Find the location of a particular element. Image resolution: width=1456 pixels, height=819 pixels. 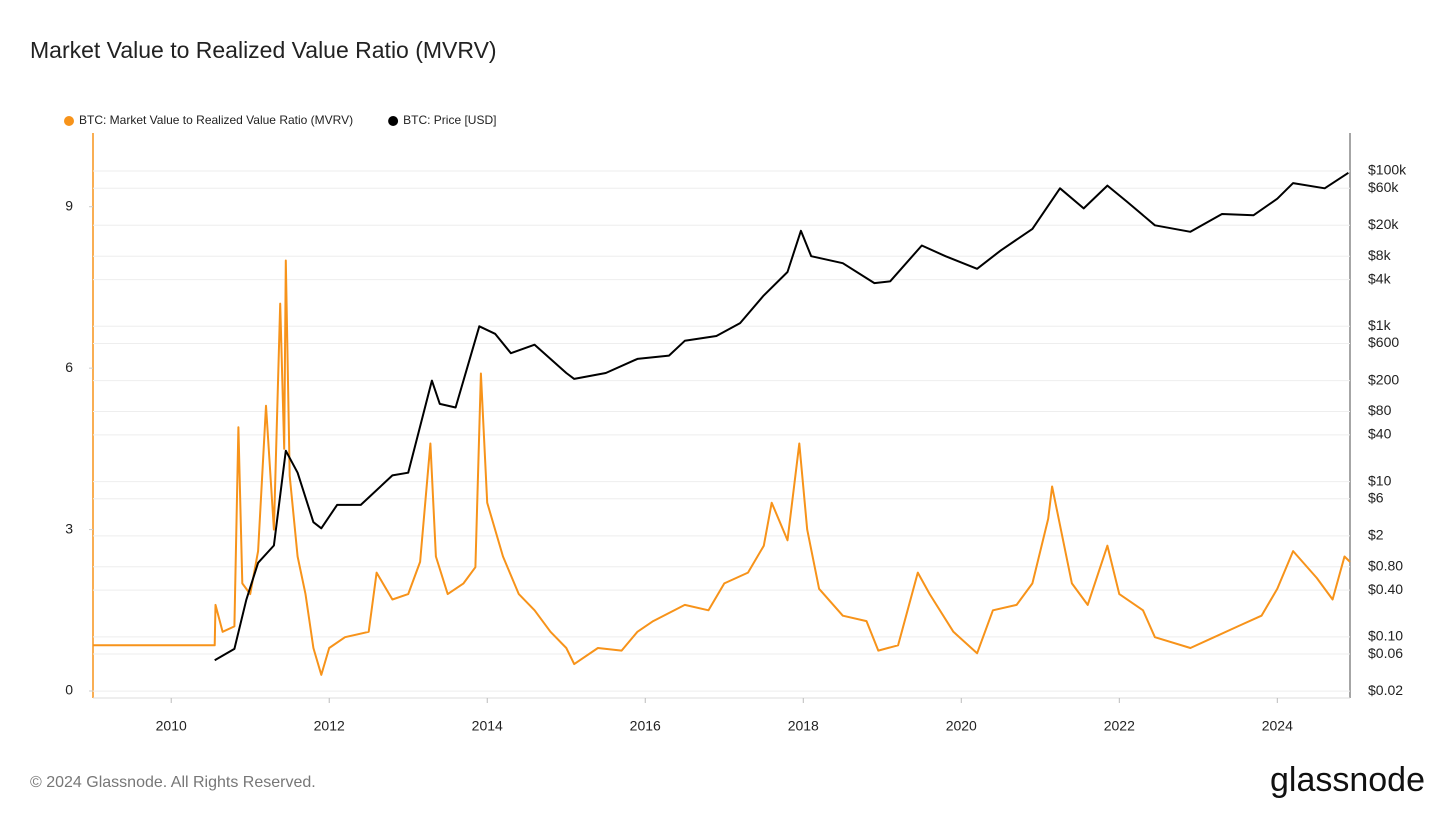

x-tick-label: 2014 is located at coordinates (487, 726).